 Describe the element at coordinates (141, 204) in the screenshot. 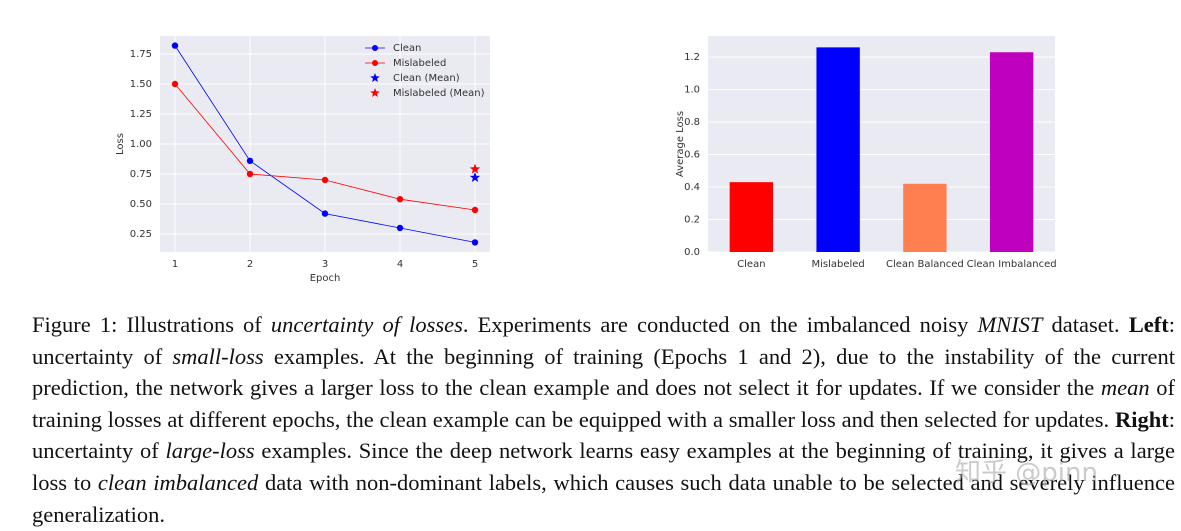

I see `y-tick-label: 0.50` at that location.